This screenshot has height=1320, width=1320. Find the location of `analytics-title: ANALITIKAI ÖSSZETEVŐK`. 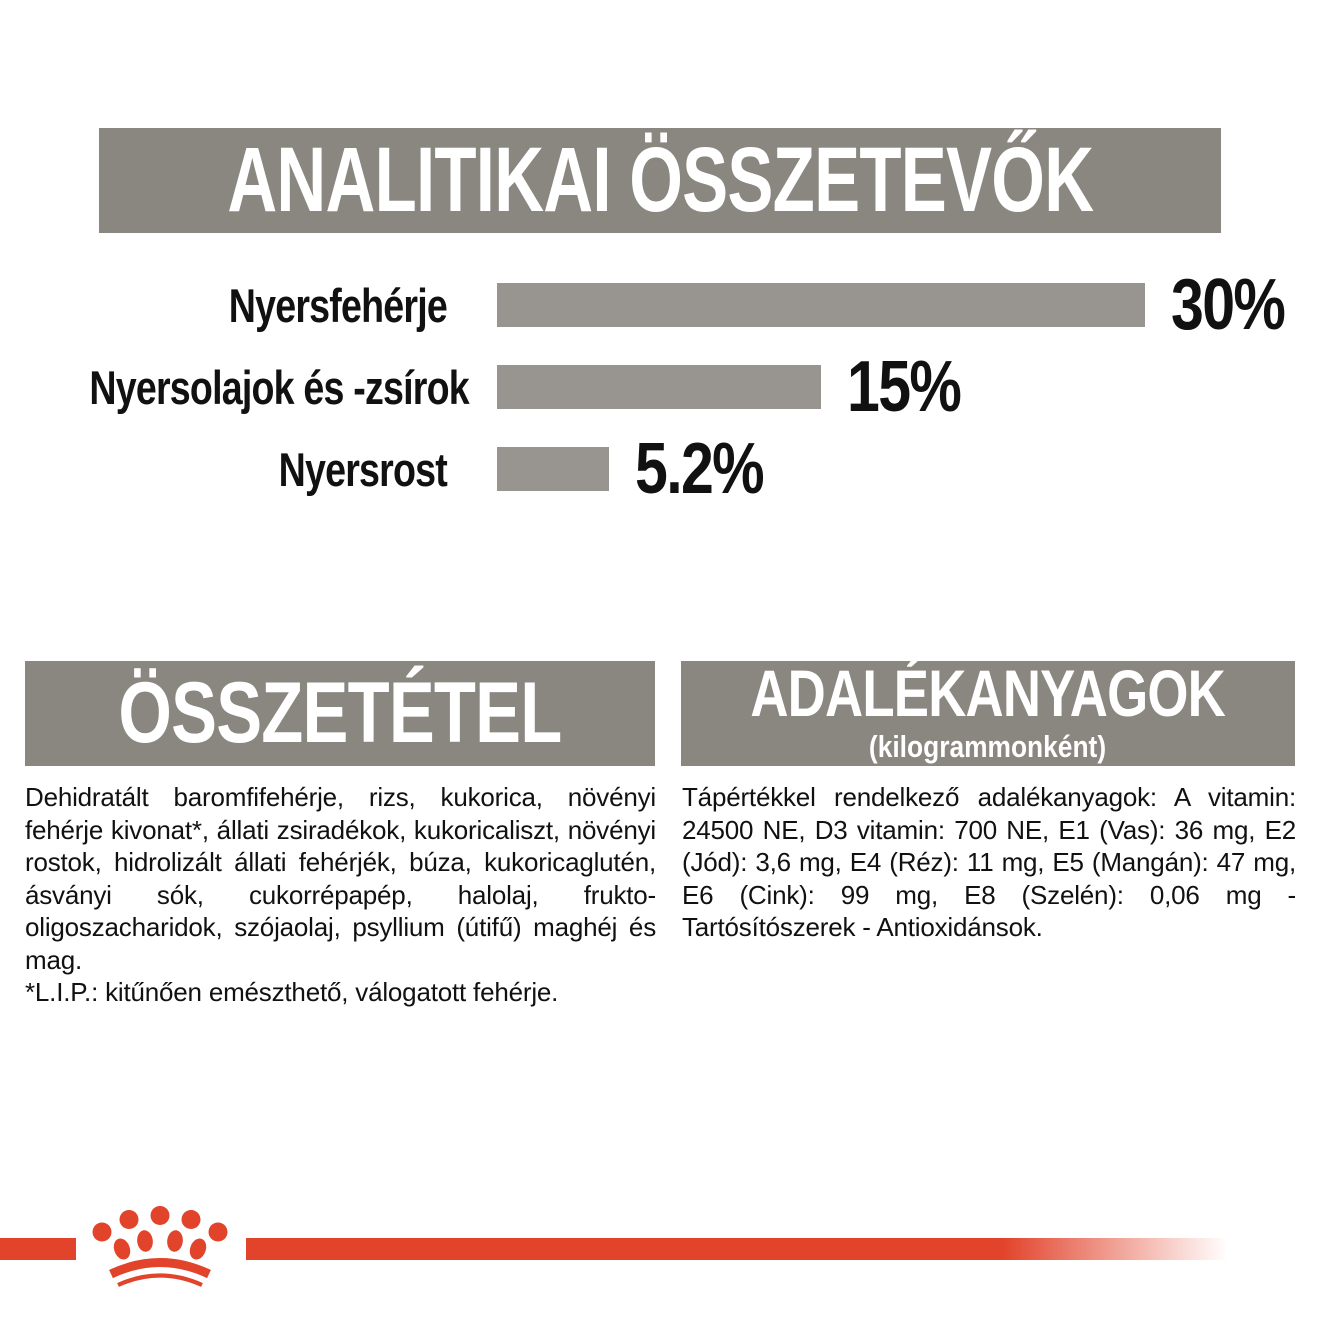

analytics-title: ANALITIKAI ÖSSZETEVŐK is located at coordinates (660, 179).